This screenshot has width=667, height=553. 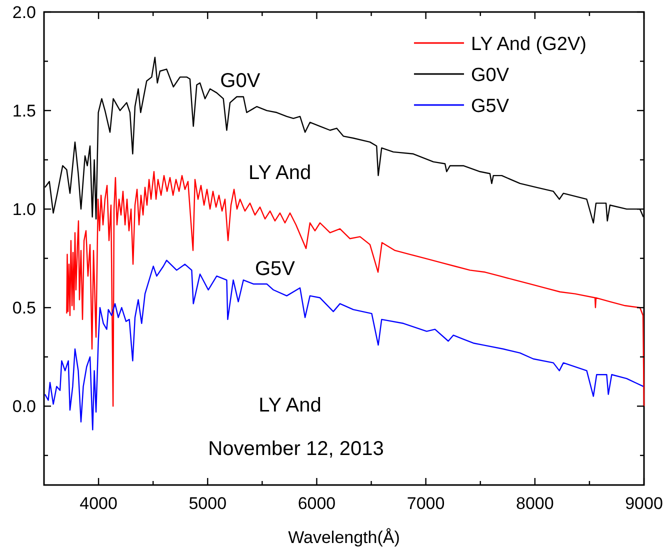 I want to click on x-tick-label: 5000, so click(x=207, y=503).